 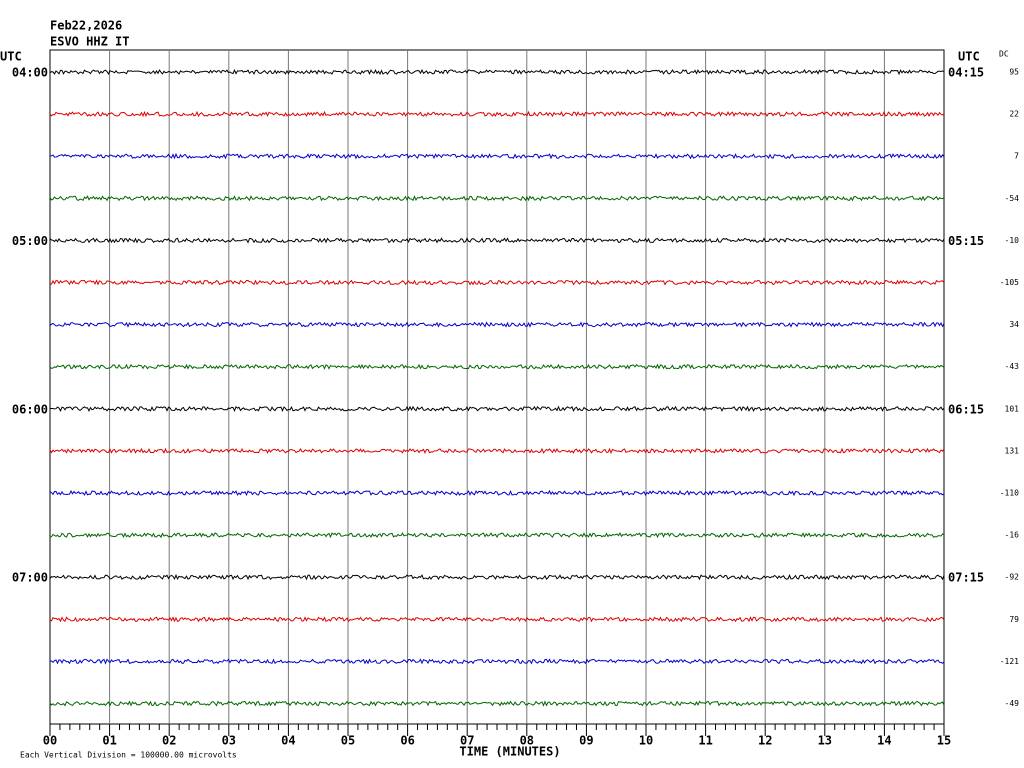 What do you see at coordinates (966, 578) in the screenshot?
I see `right-time: 07:15` at bounding box center [966, 578].